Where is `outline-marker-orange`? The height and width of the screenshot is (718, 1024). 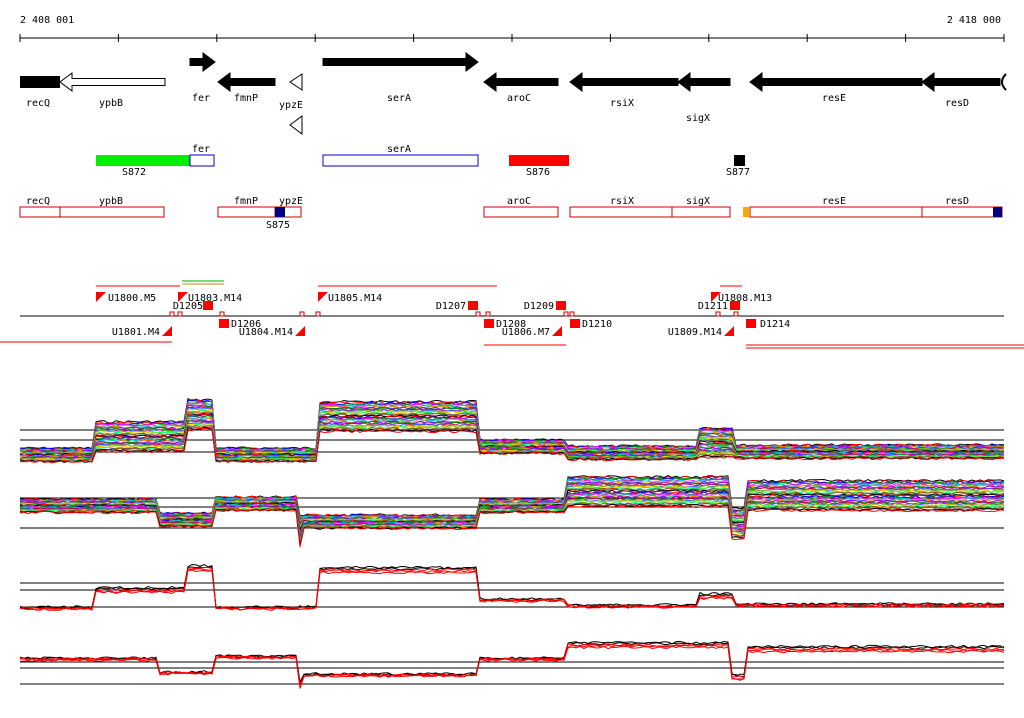 outline-marker-orange is located at coordinates (746, 212).